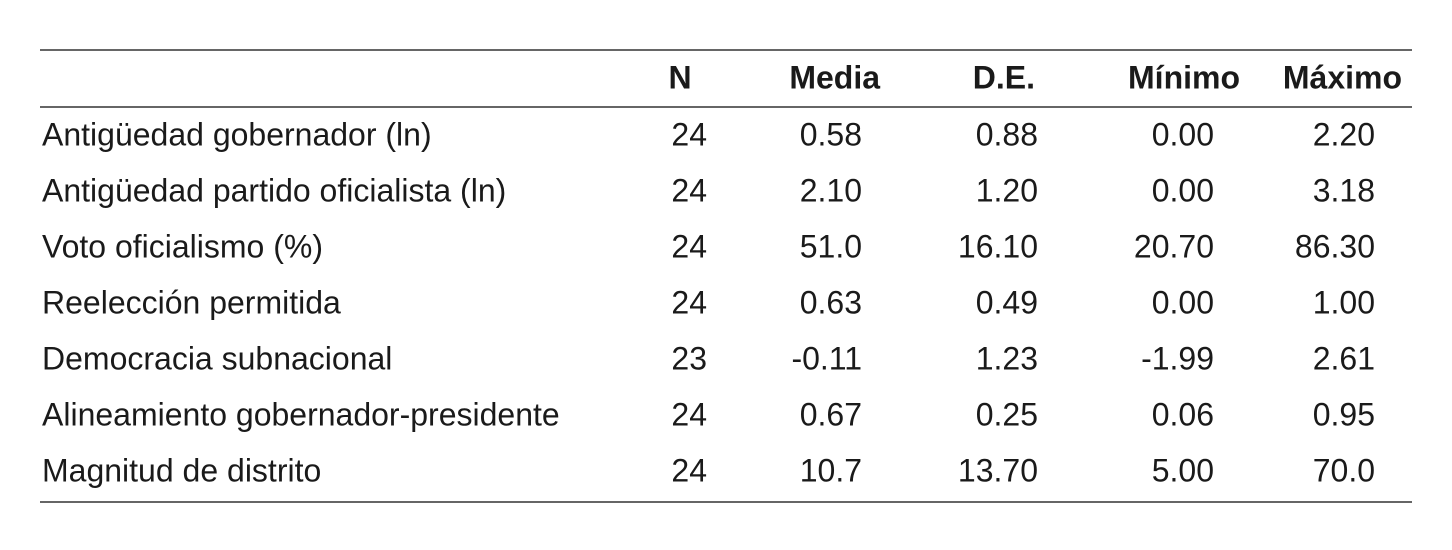 This screenshot has width=1452, height=550. I want to click on cell-value: 20.70, so click(1174, 246).